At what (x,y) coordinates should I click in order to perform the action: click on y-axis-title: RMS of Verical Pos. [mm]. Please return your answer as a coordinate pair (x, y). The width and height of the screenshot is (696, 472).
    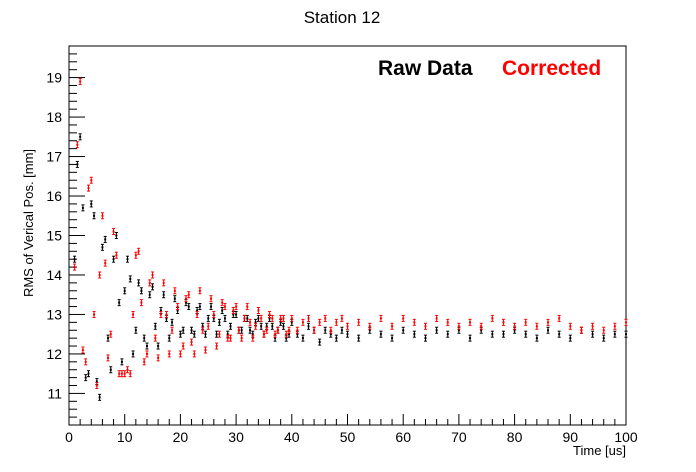
    Looking at the image, I should click on (28, 223).